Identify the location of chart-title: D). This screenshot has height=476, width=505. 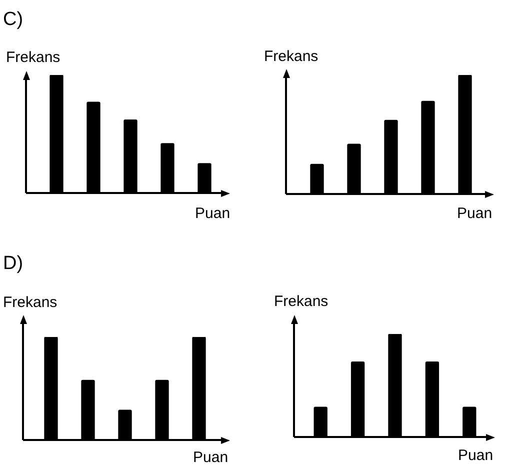
(13, 263).